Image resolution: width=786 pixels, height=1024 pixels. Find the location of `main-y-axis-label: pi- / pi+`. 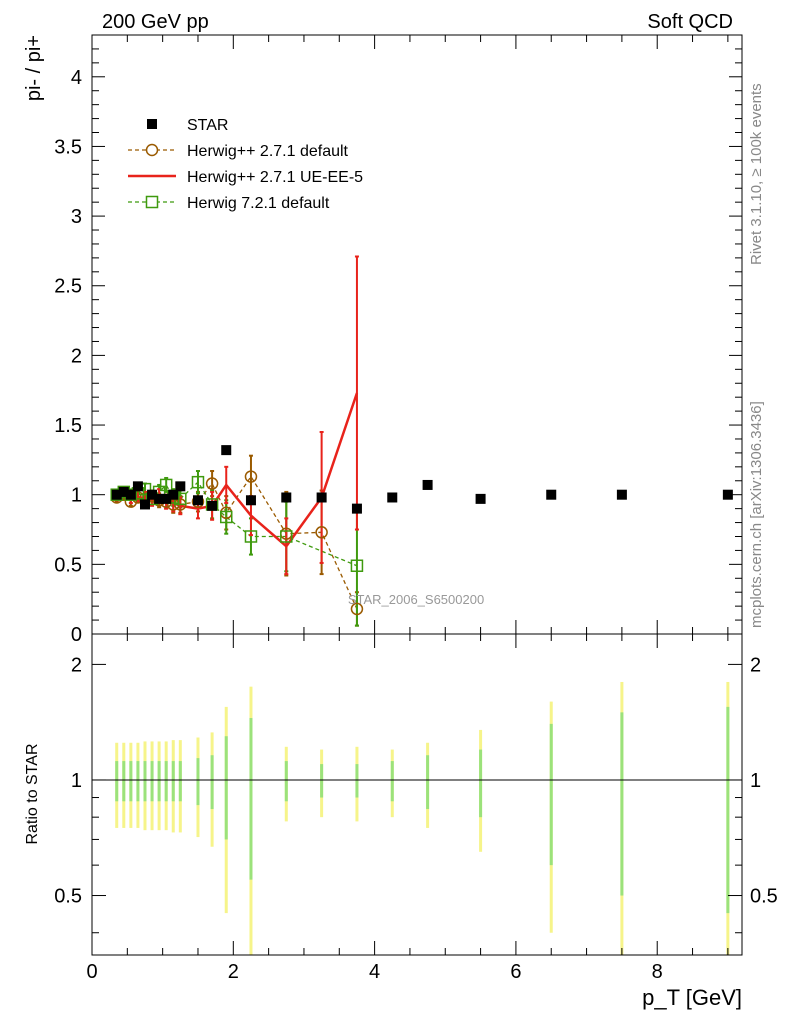

main-y-axis-label: pi- / pi+ is located at coordinates (34, 68).